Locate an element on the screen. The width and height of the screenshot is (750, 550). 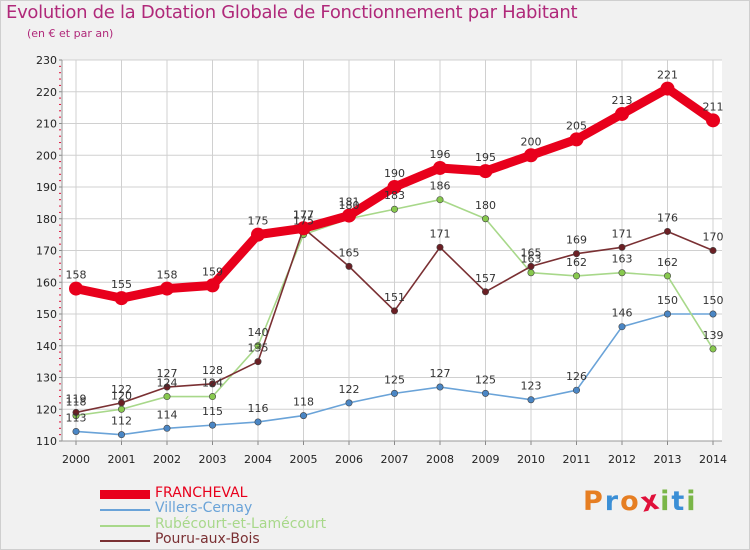
data-label-rub-court-et-lam-court: 183 is located at coordinates (394, 195).